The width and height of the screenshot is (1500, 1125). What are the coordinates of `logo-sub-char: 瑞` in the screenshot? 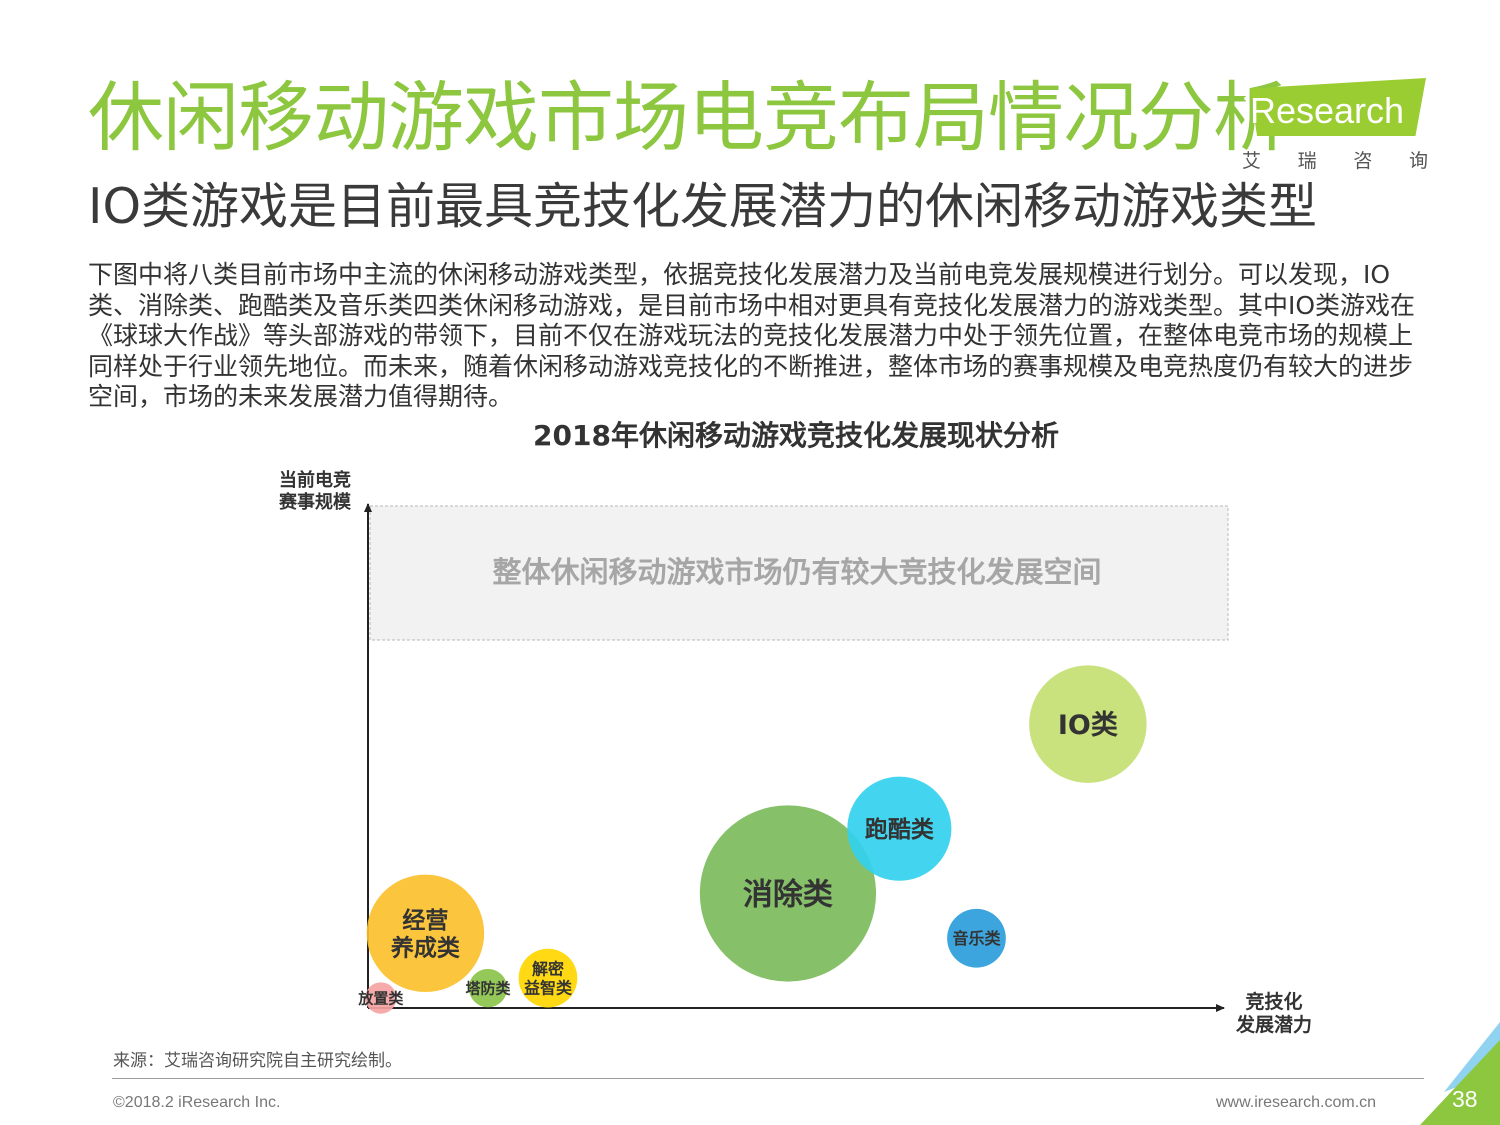 It's located at (1307, 161).